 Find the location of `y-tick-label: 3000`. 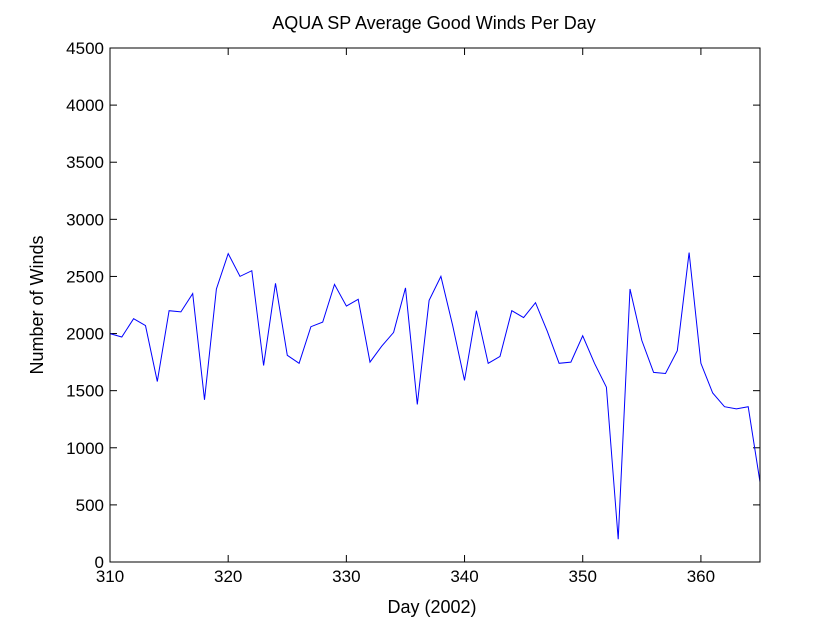

y-tick-label: 3000 is located at coordinates (85, 219).